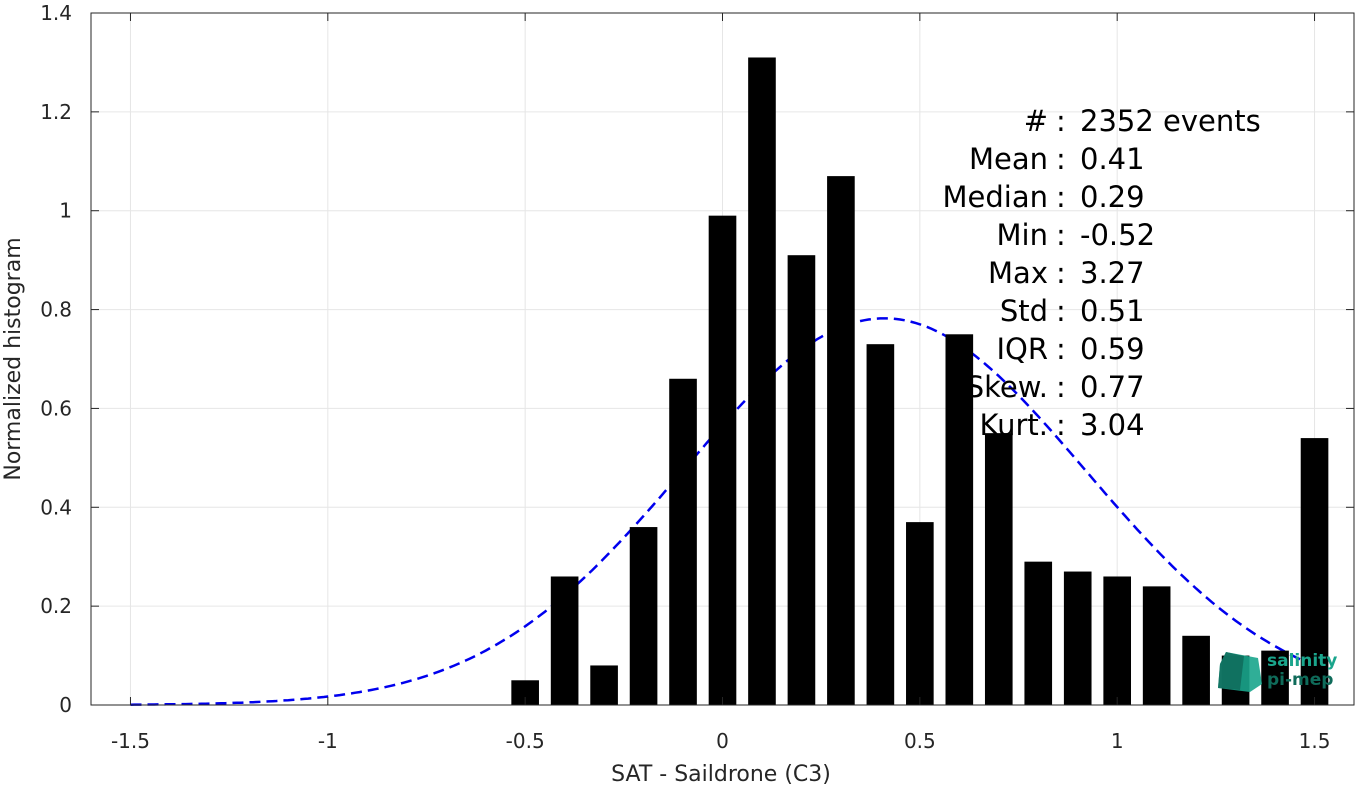 This screenshot has width=1367, height=785. What do you see at coordinates (56, 13) in the screenshot?
I see `y-tick-label: 1.4` at bounding box center [56, 13].